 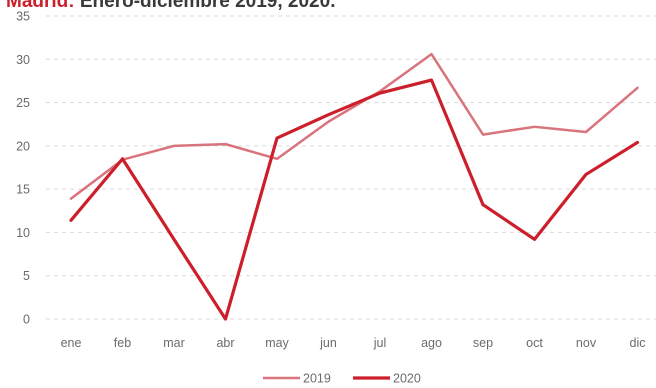 I want to click on y-tick-label: 35, so click(x=23, y=17).